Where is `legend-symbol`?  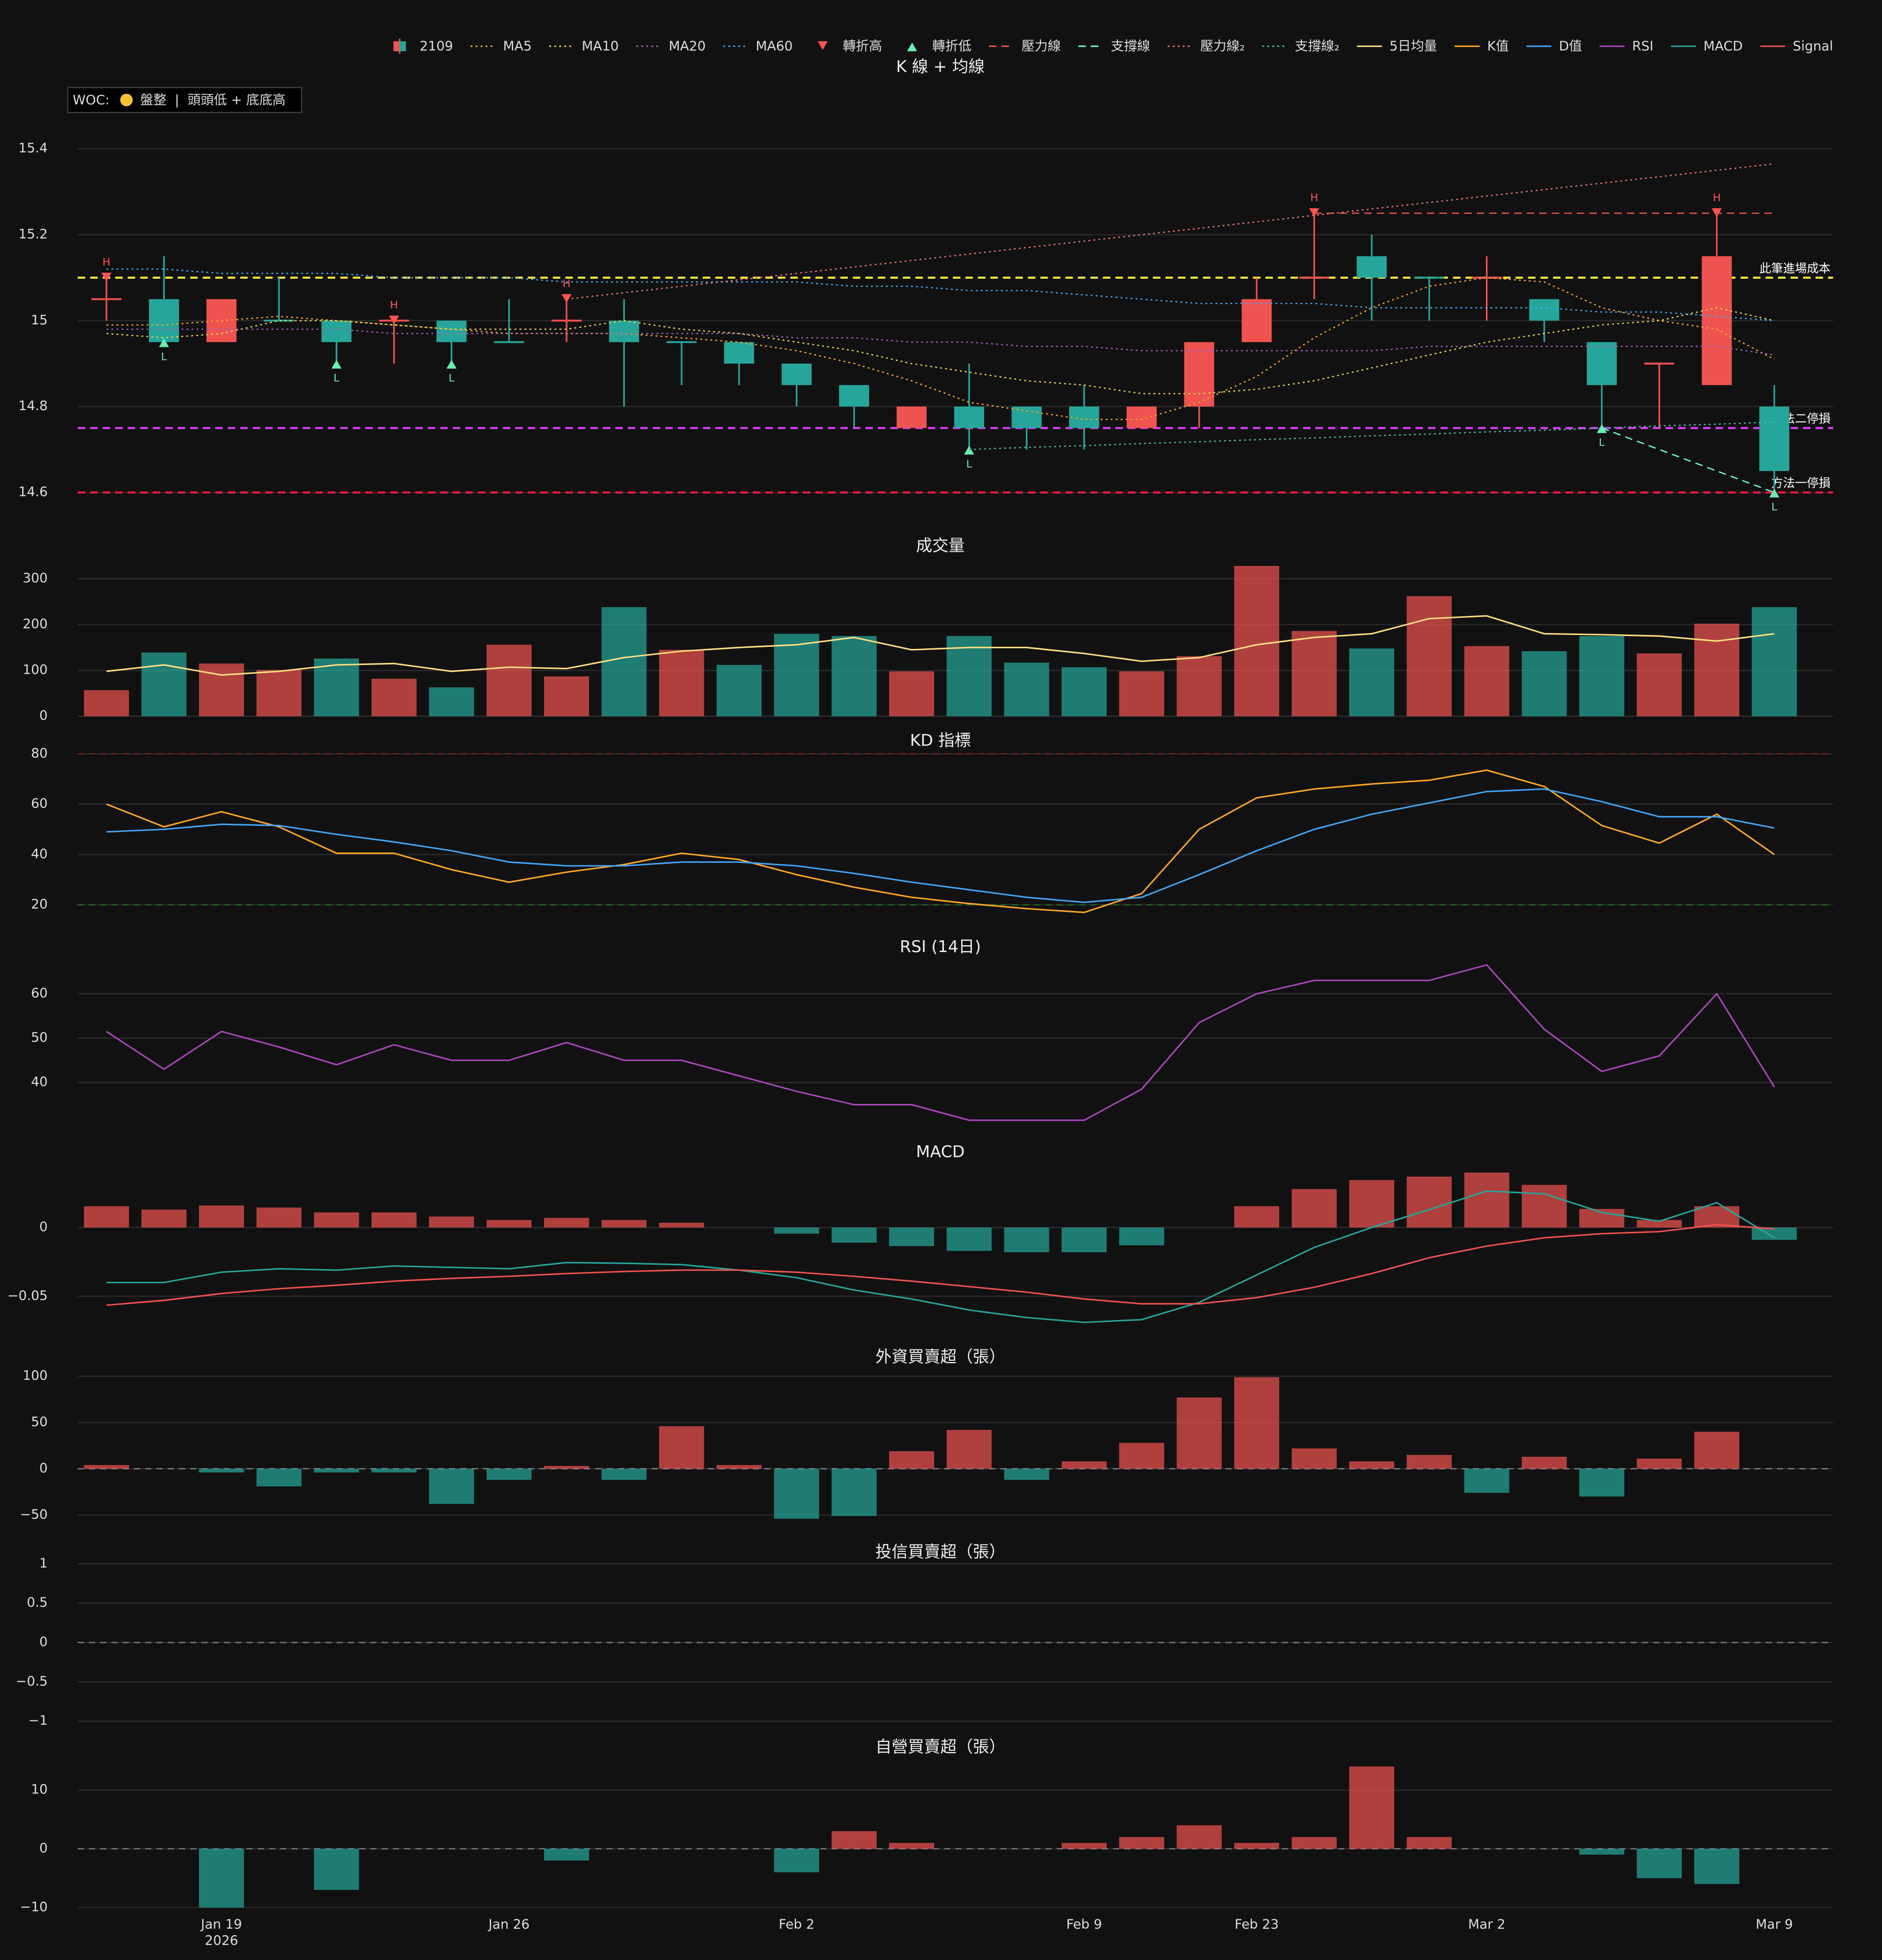
legend-symbol is located at coordinates (912, 47).